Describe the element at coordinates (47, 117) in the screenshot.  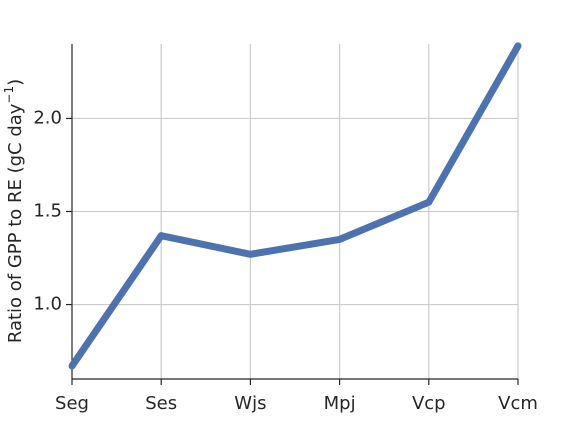
I see `y-tick-label-2: 2.0` at that location.